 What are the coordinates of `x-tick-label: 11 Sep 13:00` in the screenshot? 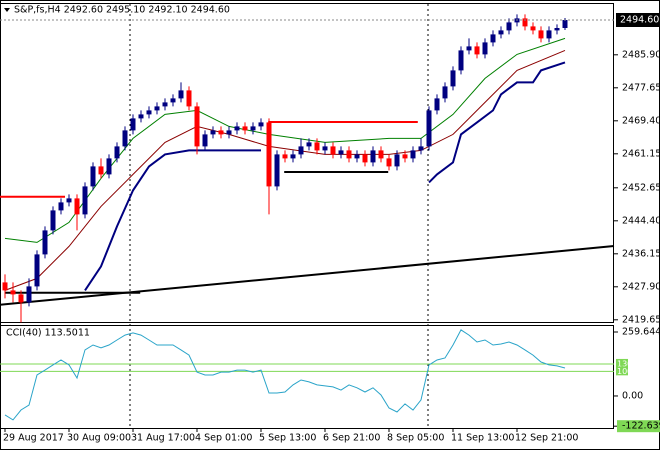 It's located at (482, 438).